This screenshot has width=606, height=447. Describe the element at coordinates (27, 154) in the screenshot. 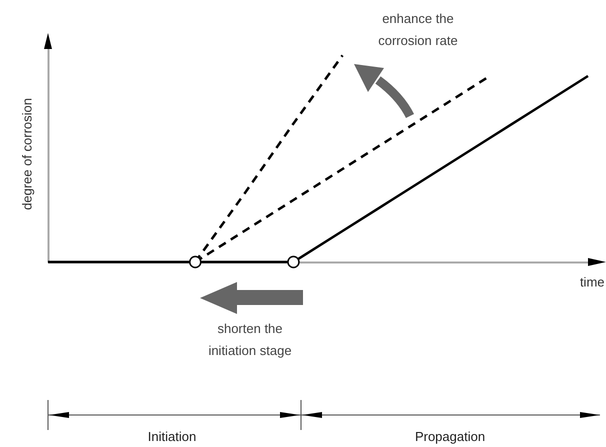

I see `y-axis-title: degree of corrosion` at that location.